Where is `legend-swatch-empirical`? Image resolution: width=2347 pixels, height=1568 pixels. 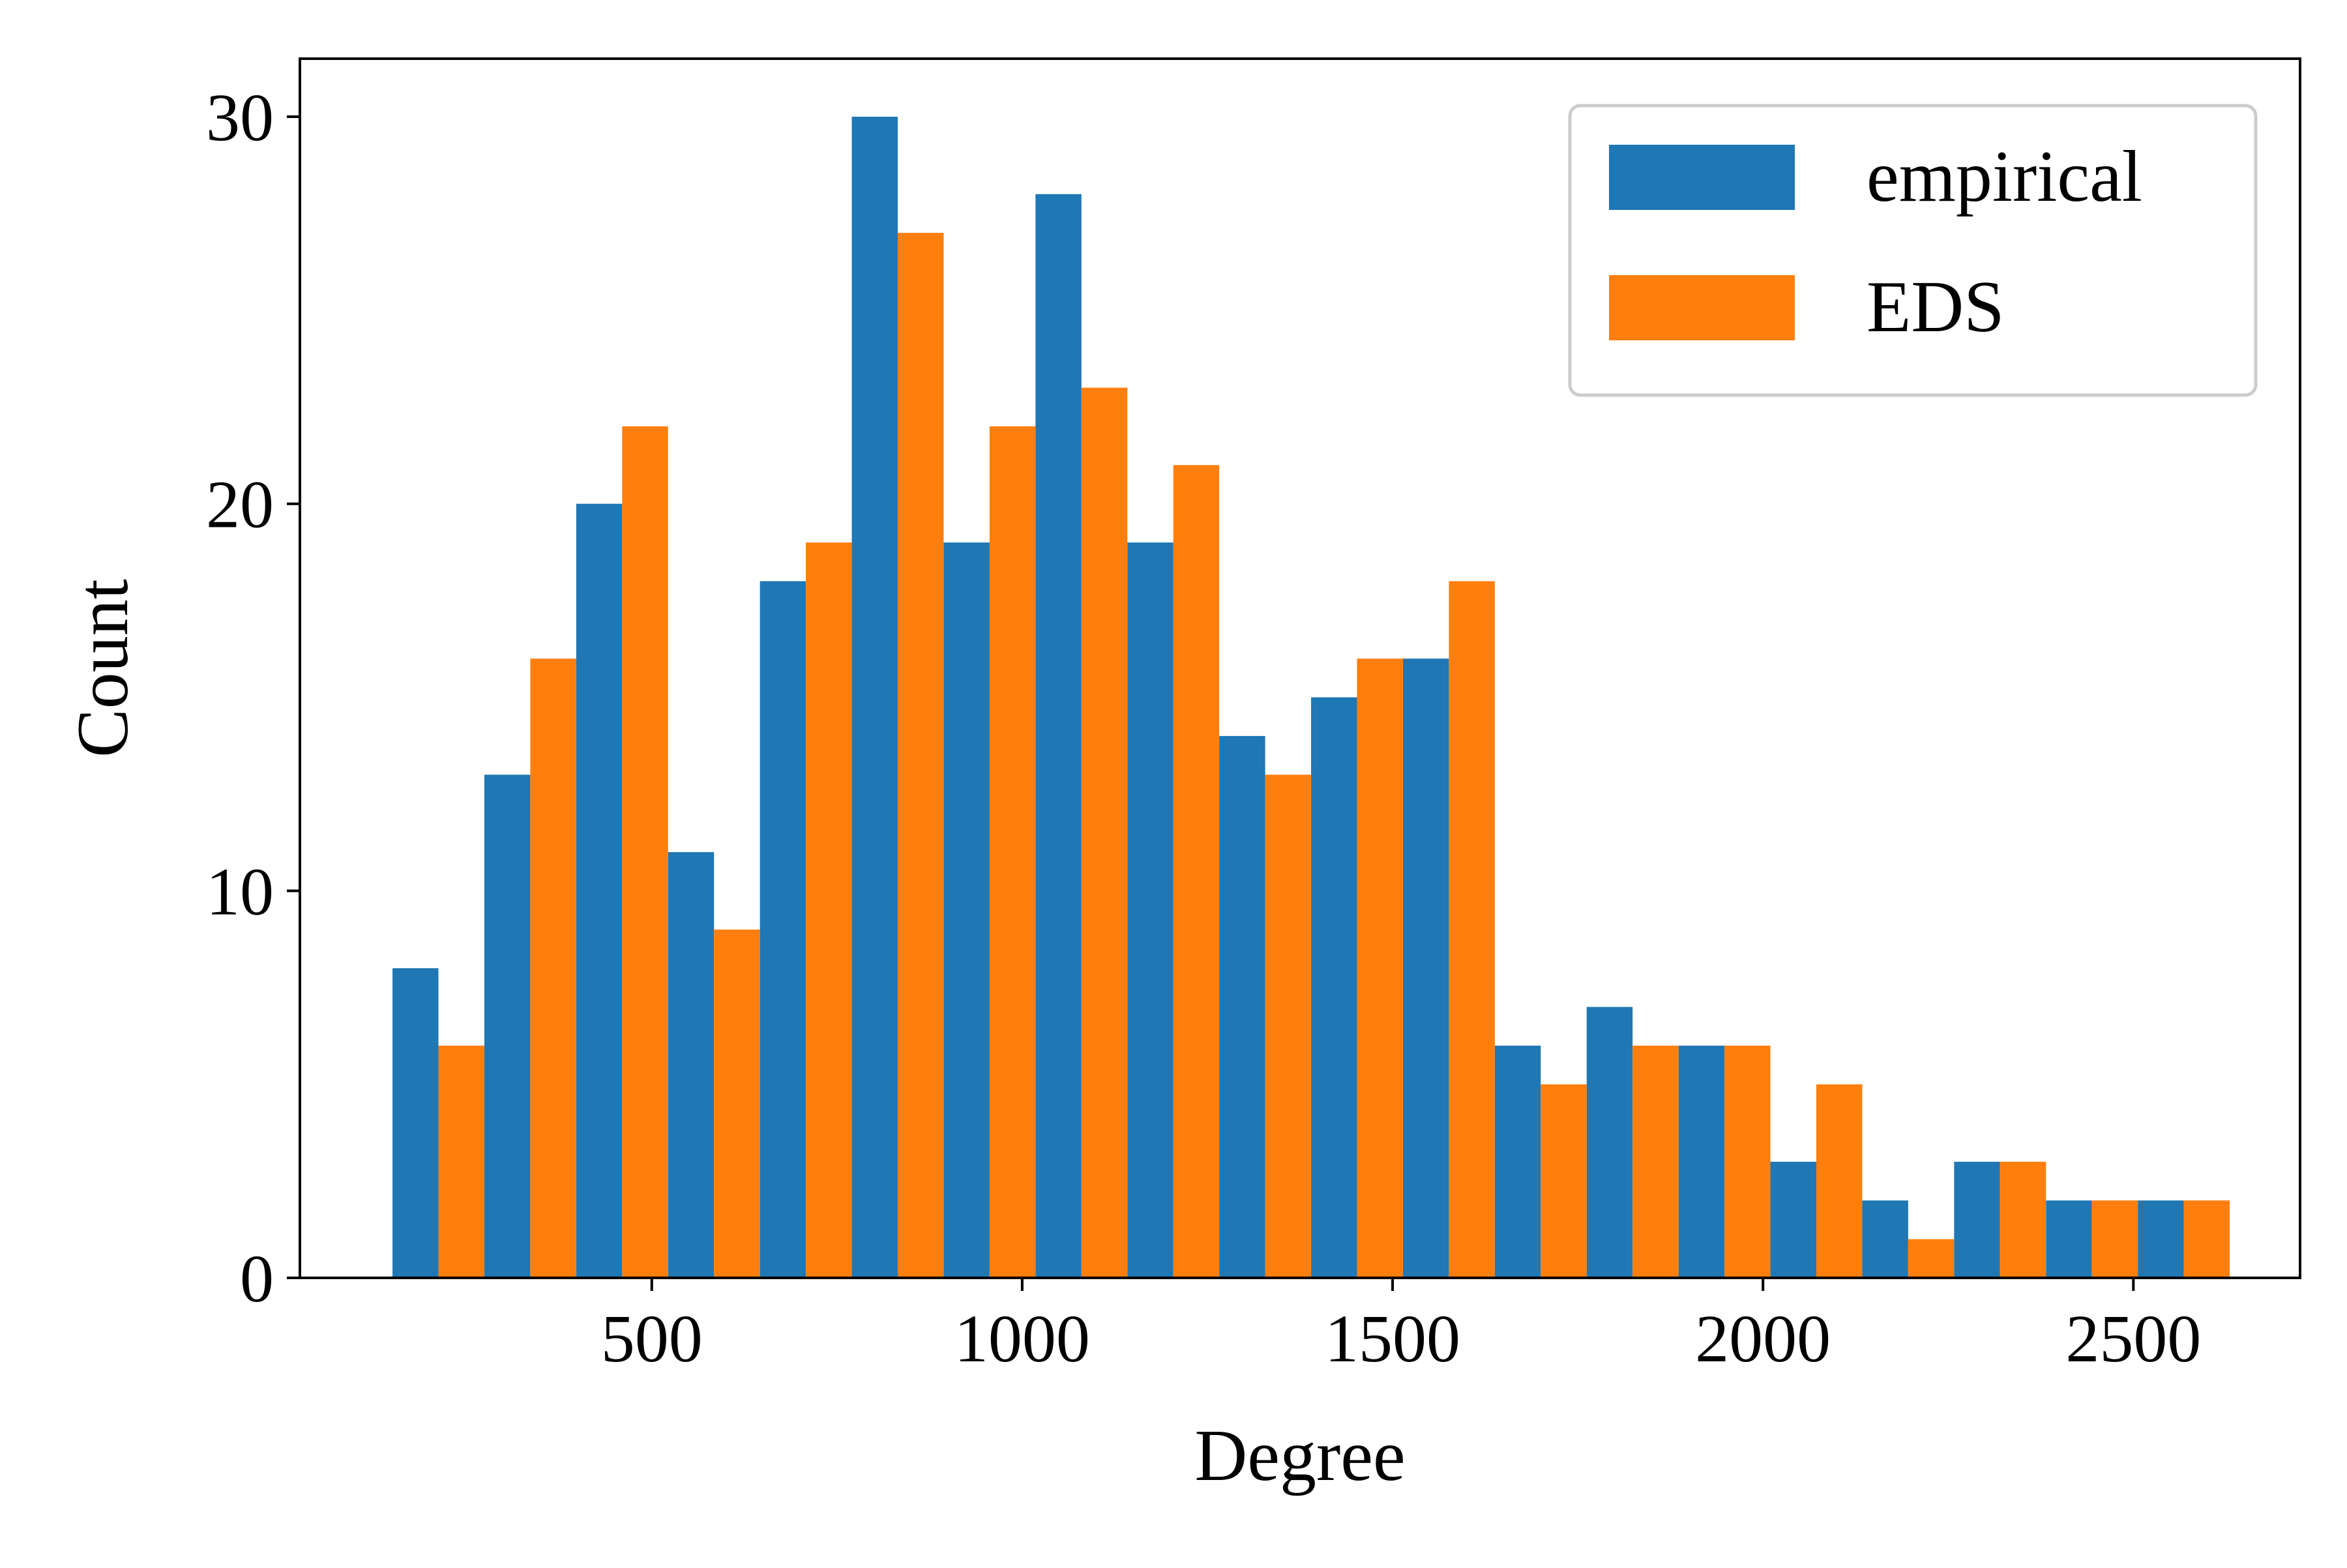
legend-swatch-empirical is located at coordinates (1702, 177).